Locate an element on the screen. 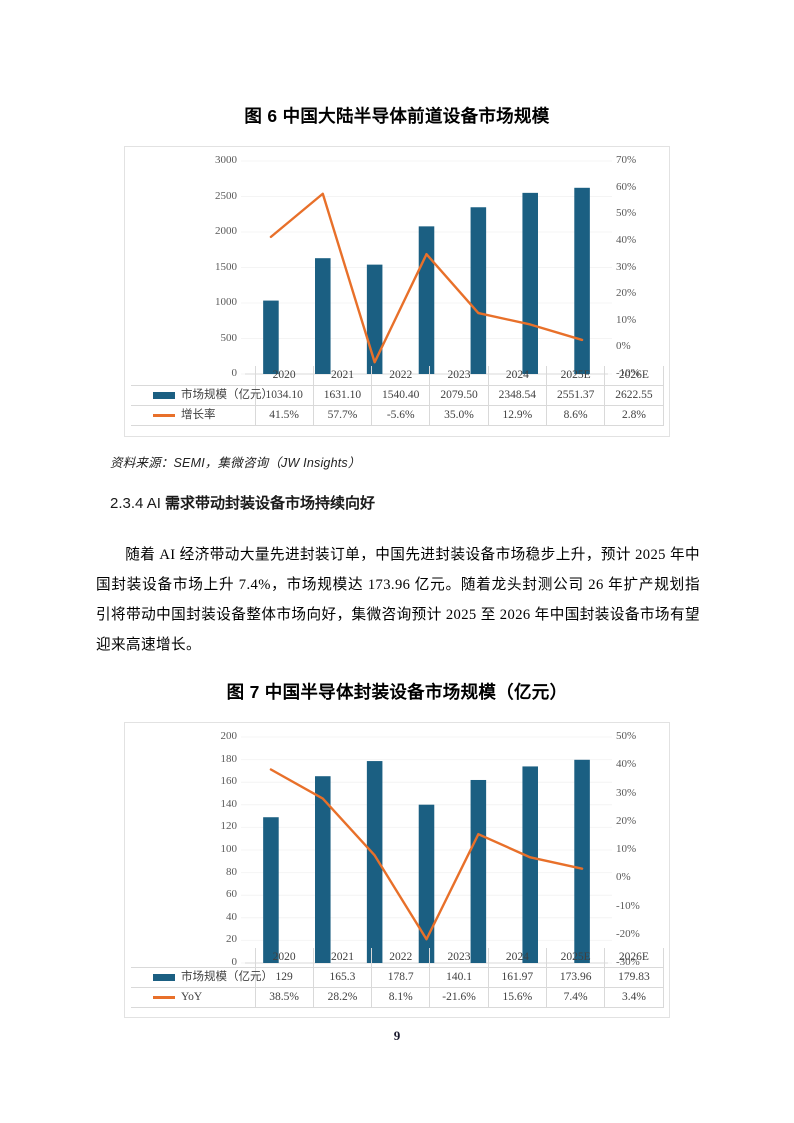 The height and width of the screenshot is (1123, 794). left-axis-tick: 500 is located at coordinates (229, 337).